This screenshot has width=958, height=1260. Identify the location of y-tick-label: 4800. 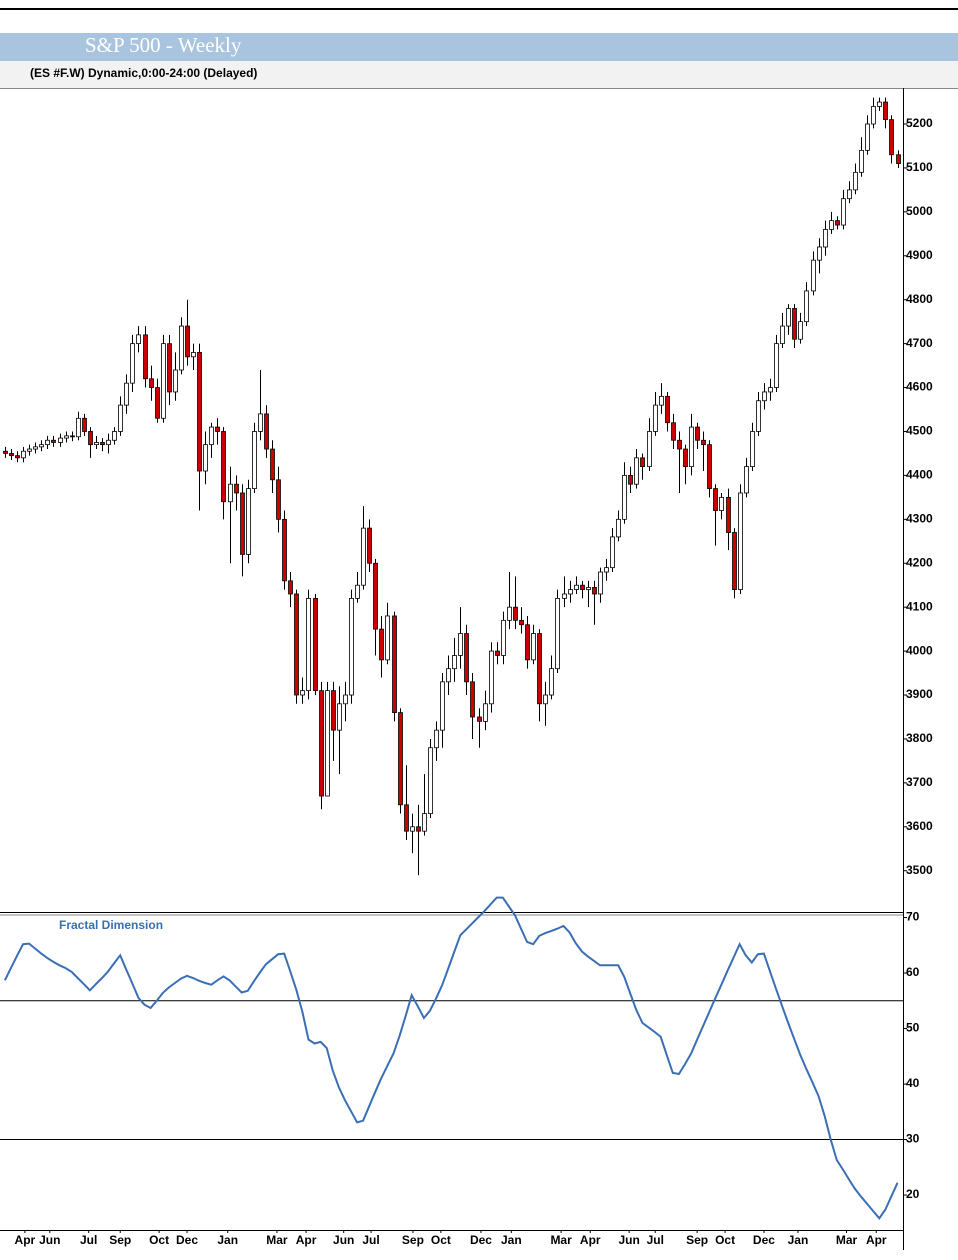
(919, 299).